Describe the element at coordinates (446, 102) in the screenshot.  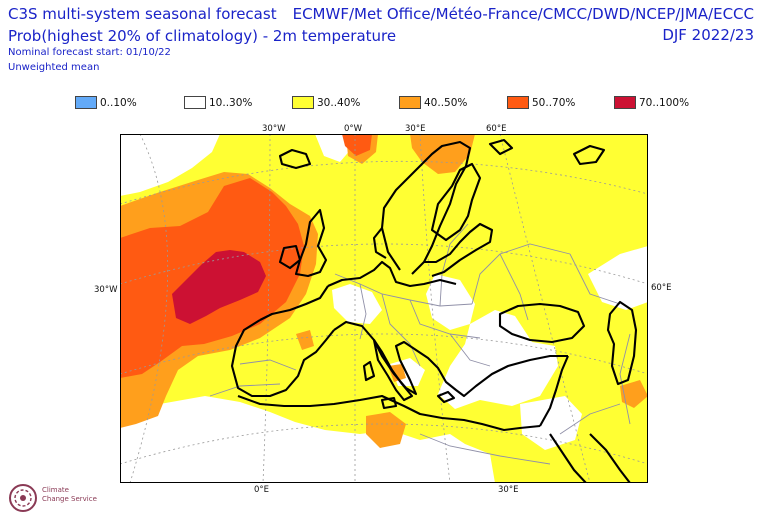
I see `legend-label: 40..50%` at that location.